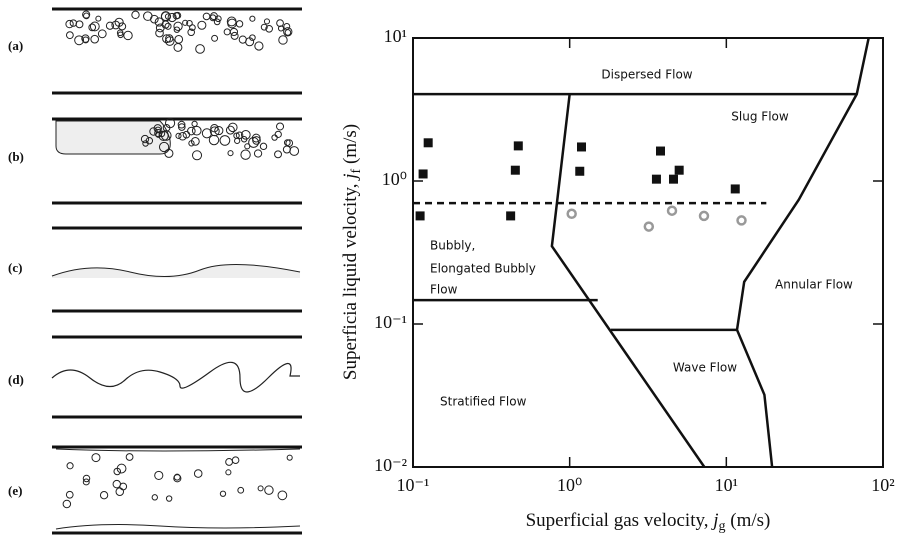 This screenshot has width=903, height=540. Describe the element at coordinates (452, 246) in the screenshot. I see `region-label: Bubbly,` at that location.